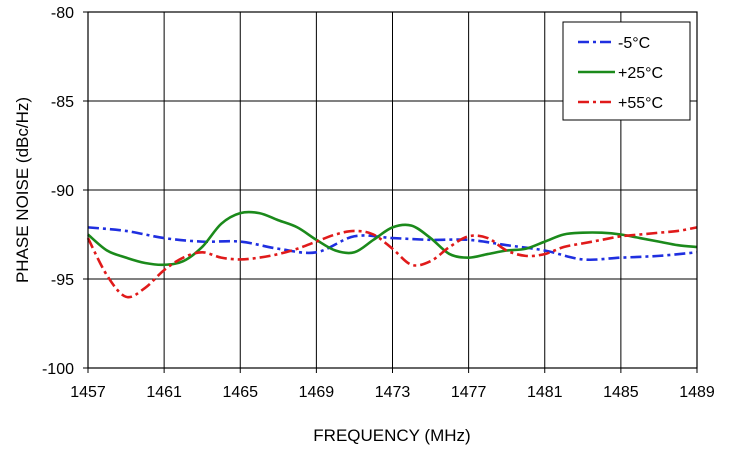 This screenshot has width=738, height=449. Describe the element at coordinates (393, 392) in the screenshot. I see `x-tick-label: 1473` at that location.